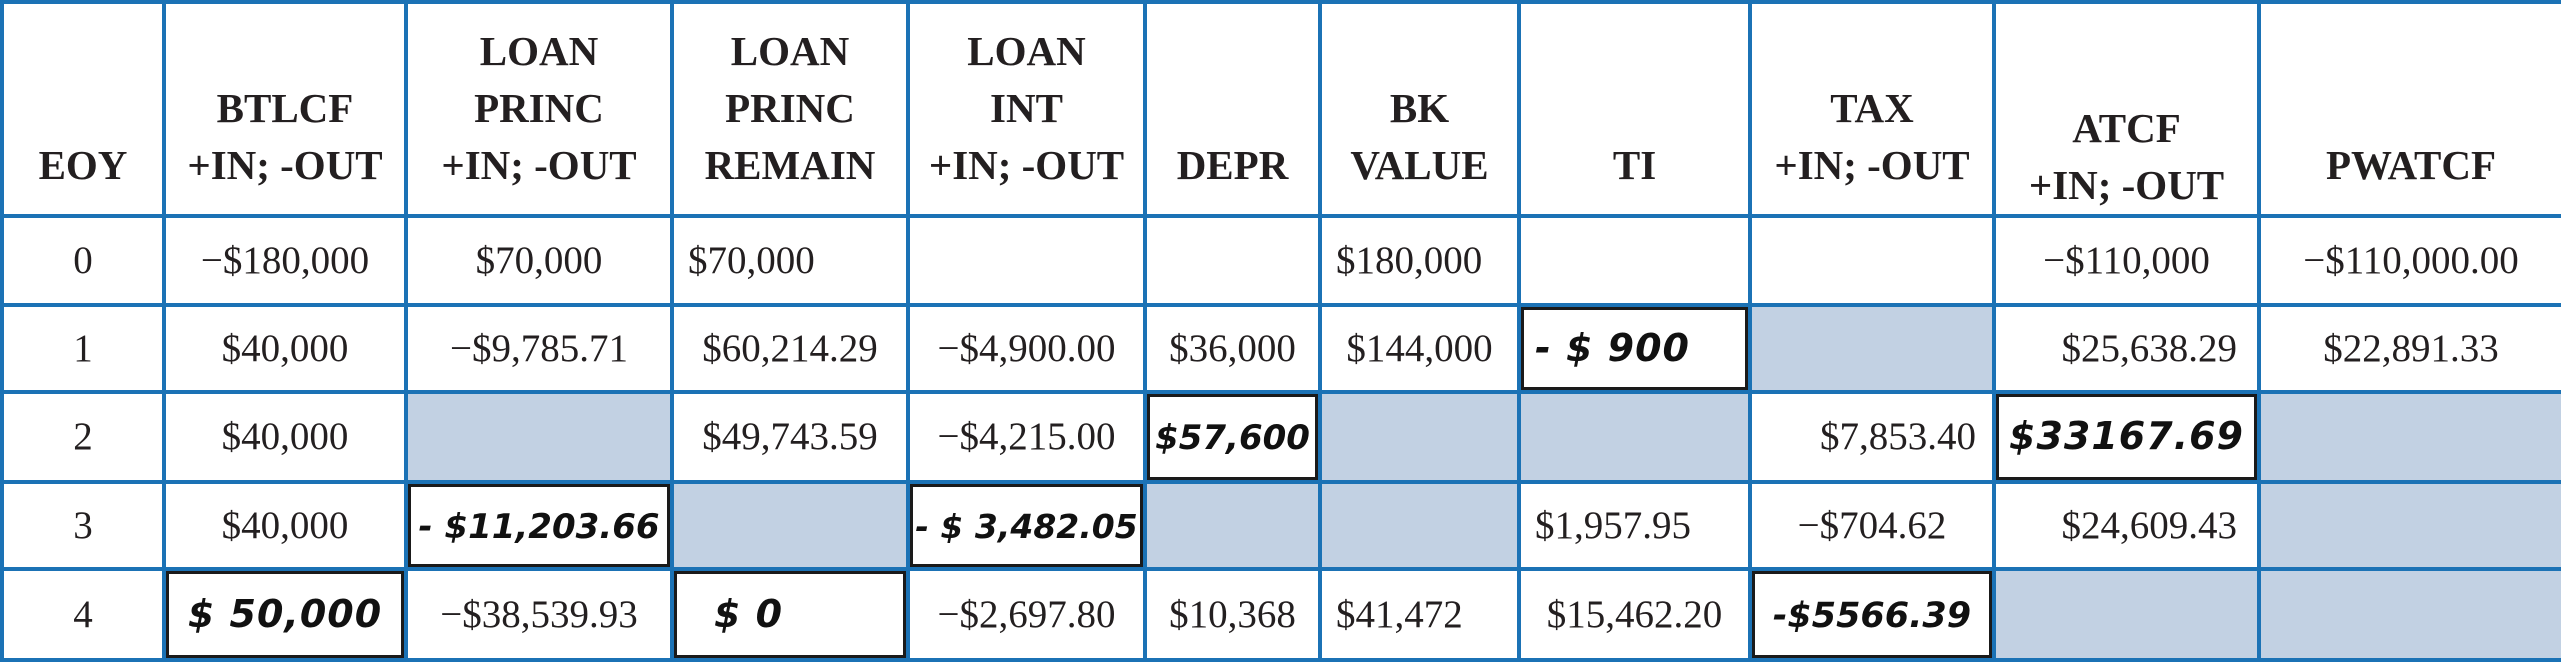 Image resolution: width=2561 pixels, height=662 pixels. I want to click on handwritten-answer: $57,600, so click(1232, 438).